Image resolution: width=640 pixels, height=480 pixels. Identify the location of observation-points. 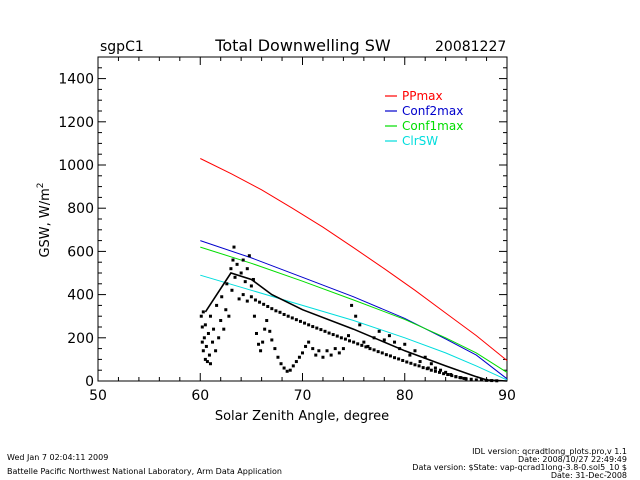
(349, 314).